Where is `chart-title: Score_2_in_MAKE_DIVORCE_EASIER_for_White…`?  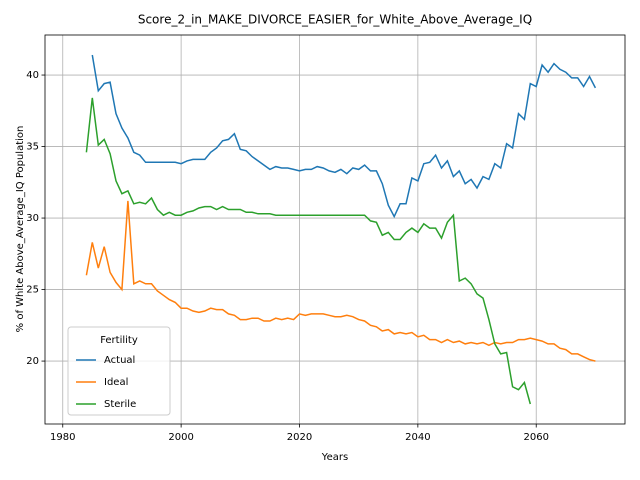
chart-title: Score_2_in_MAKE_DIVORCE_EASIER_for_White… is located at coordinates (335, 20).